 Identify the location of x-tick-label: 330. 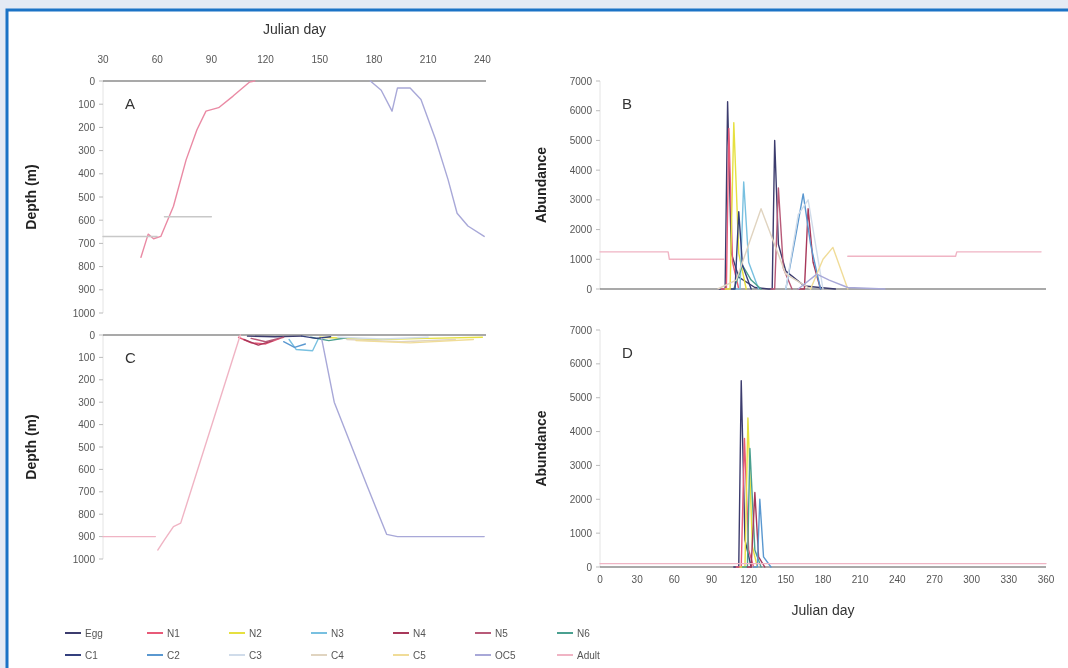
(1009, 579).